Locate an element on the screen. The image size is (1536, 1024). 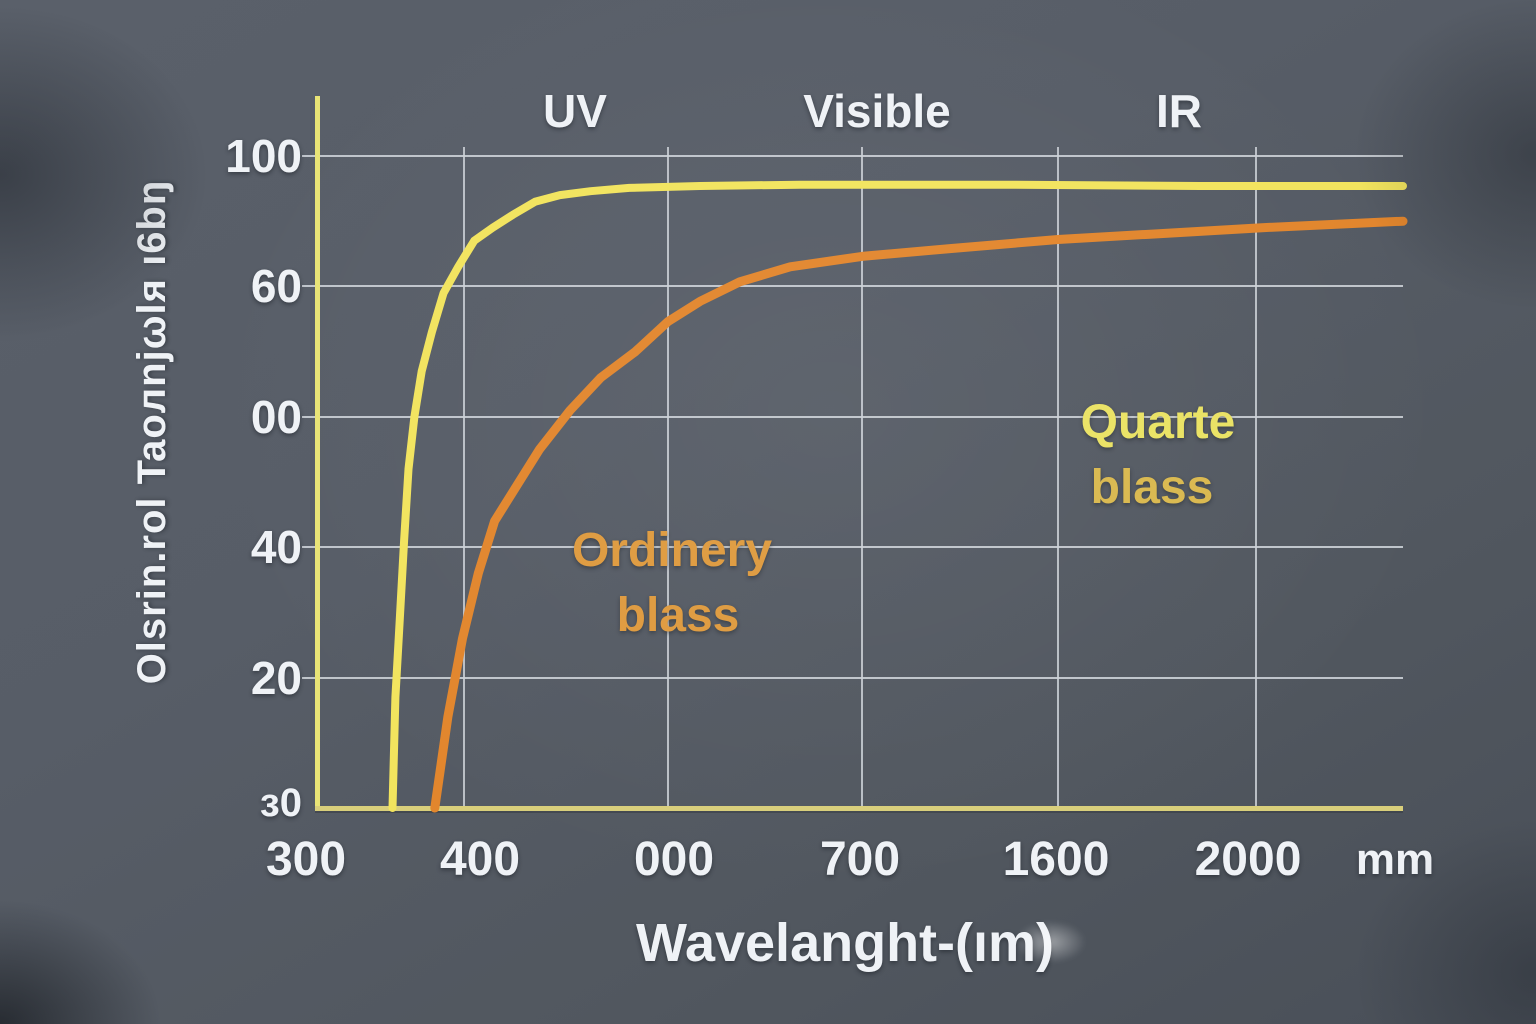
x-tick-label-0: 300 is located at coordinates (306, 859).